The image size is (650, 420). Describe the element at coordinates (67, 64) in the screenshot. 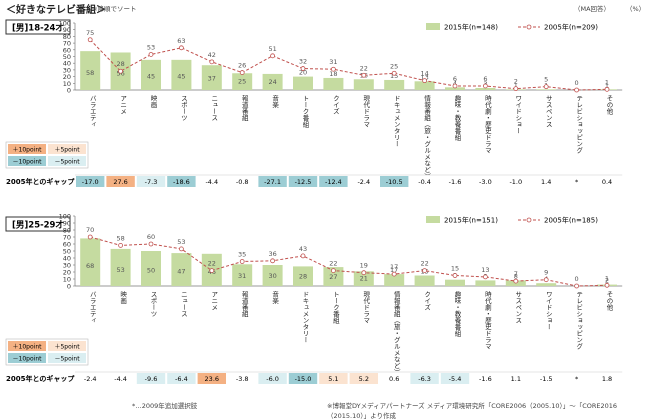

I see `y-tick-label: 40` at that location.